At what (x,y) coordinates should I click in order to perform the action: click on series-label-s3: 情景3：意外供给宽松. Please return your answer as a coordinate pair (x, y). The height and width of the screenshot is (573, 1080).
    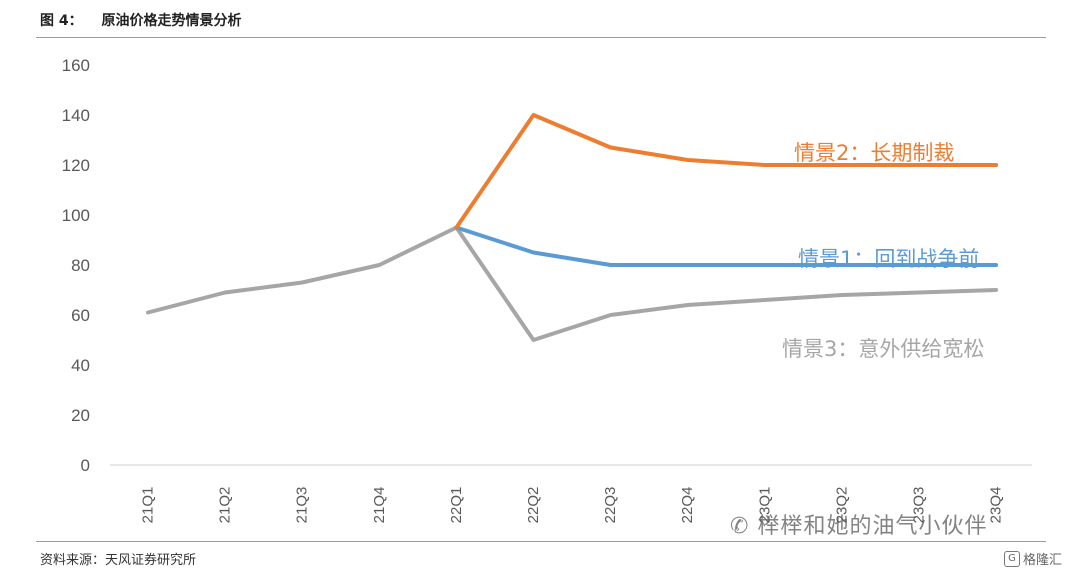
    Looking at the image, I should click on (883, 349).